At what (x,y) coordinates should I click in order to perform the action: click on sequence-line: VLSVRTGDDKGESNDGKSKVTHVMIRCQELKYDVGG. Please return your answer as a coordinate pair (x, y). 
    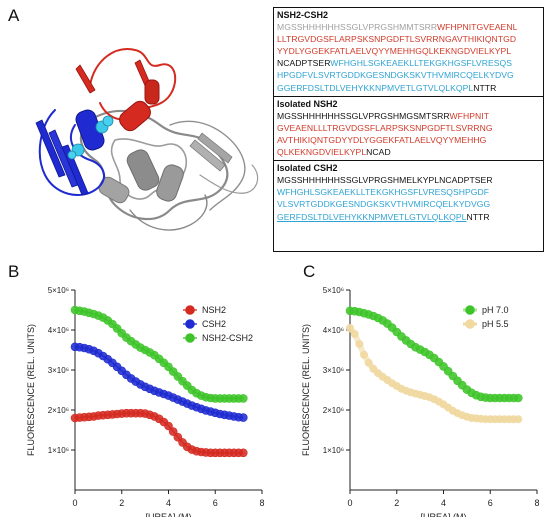
    Looking at the image, I should click on (408, 204).